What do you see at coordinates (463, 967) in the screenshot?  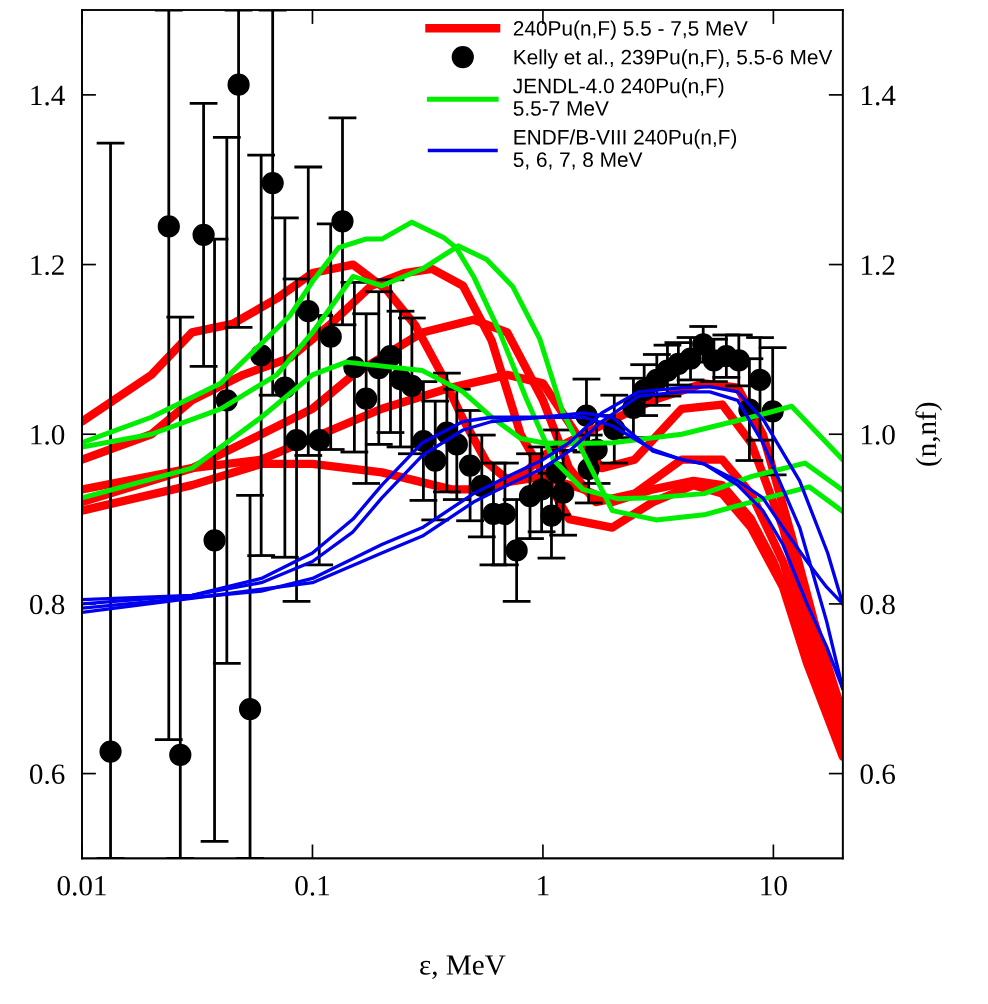 I see `x-axis-title: ε, MeV` at bounding box center [463, 967].